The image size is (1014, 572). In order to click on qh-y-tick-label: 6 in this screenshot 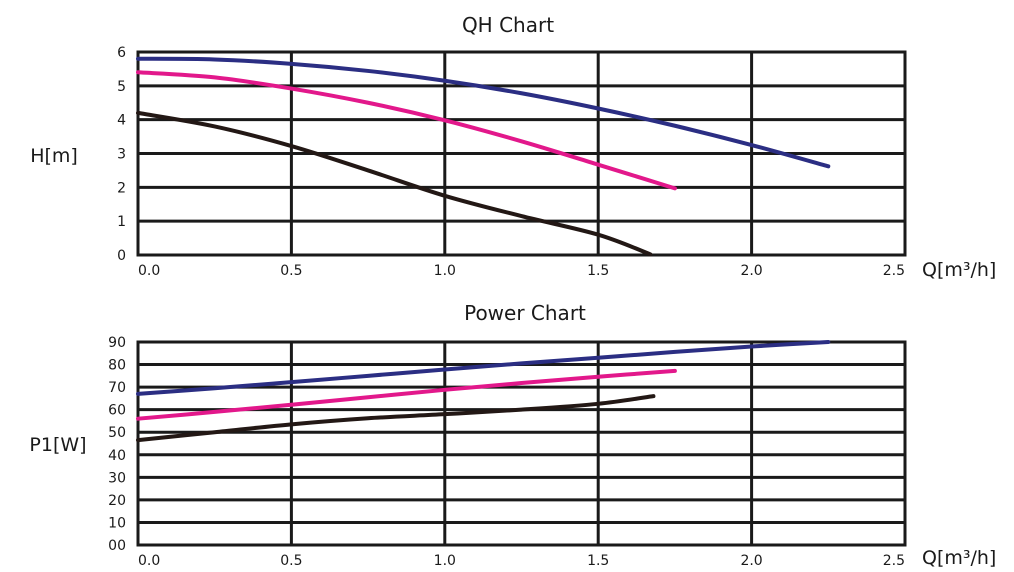, I will do `click(121, 53)`.